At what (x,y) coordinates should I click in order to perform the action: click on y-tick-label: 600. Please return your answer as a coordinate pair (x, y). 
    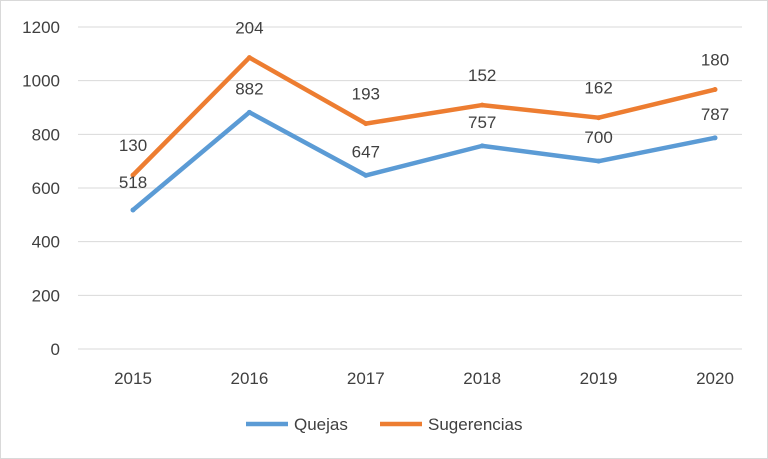
    Looking at the image, I should click on (46, 188).